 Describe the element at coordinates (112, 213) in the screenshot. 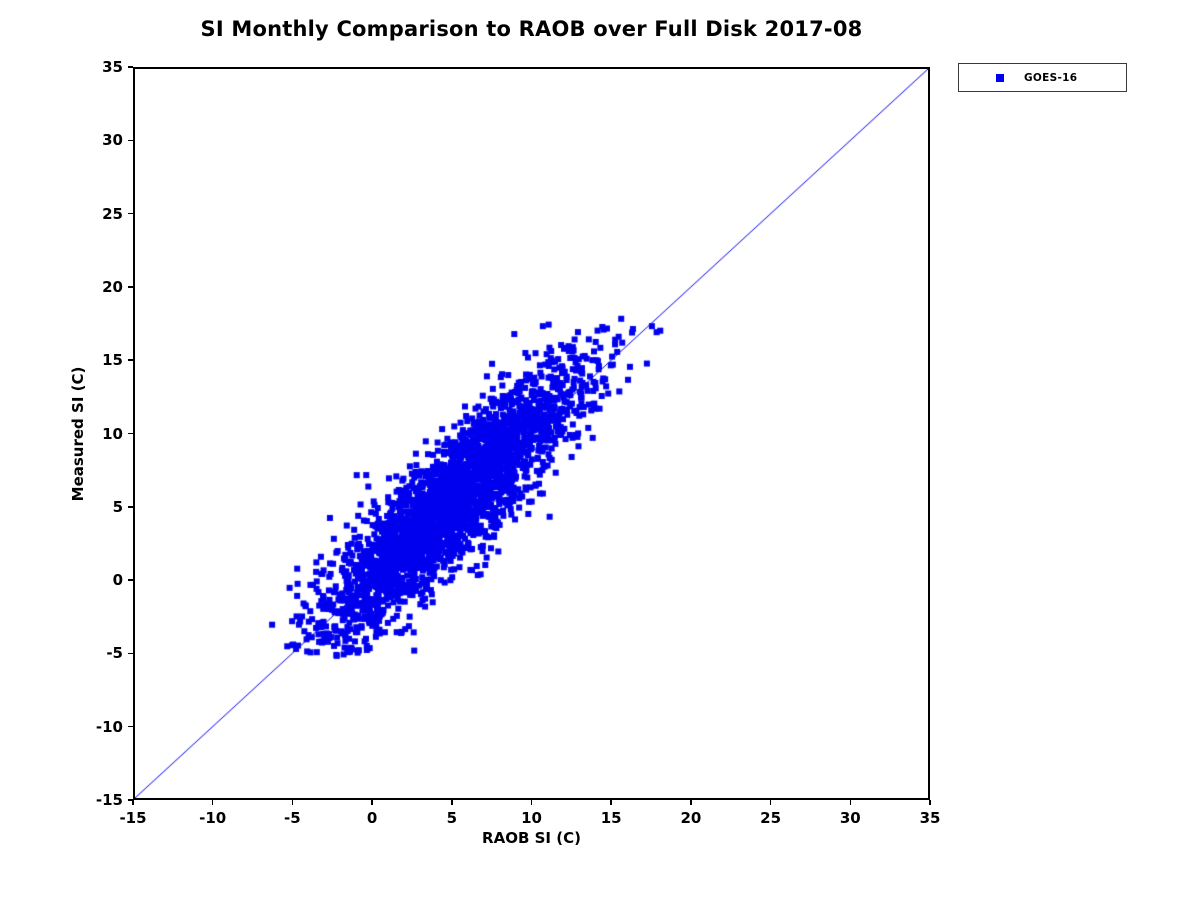

I see `y-tick-label: 25` at that location.